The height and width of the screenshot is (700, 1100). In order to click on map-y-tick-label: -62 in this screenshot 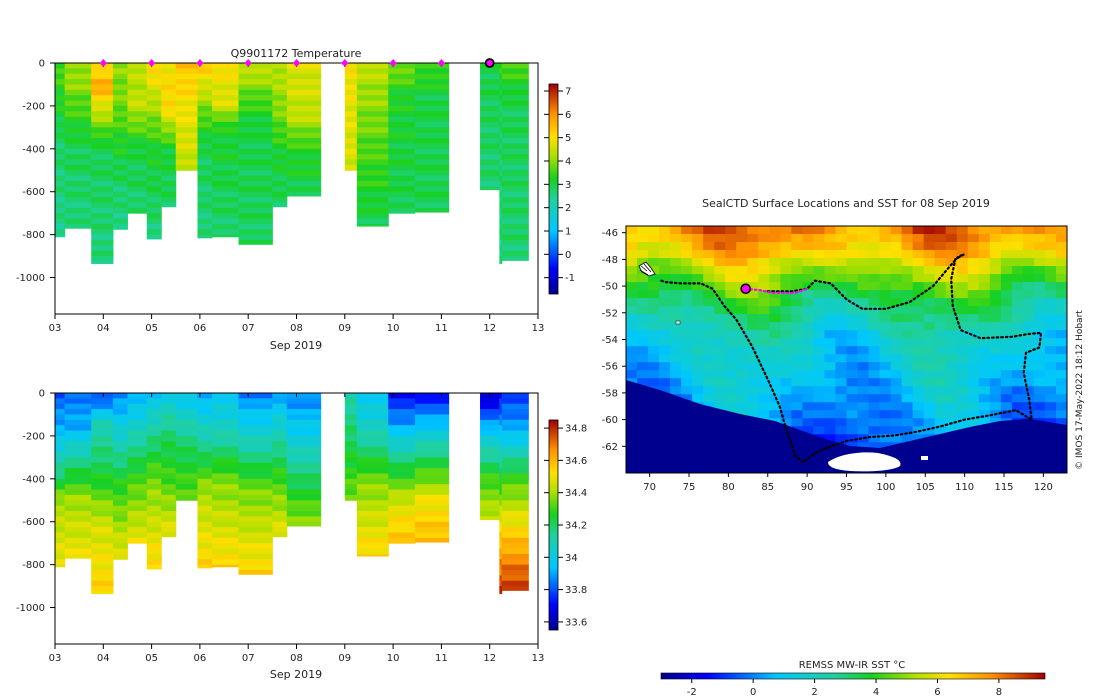, I will do `click(610, 447)`.